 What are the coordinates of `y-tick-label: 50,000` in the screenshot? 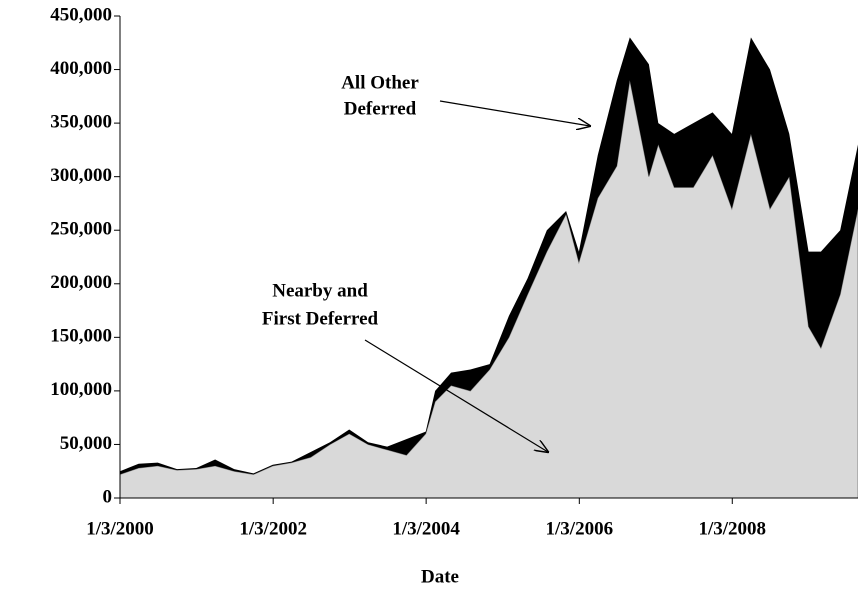 It's located at (86, 443).